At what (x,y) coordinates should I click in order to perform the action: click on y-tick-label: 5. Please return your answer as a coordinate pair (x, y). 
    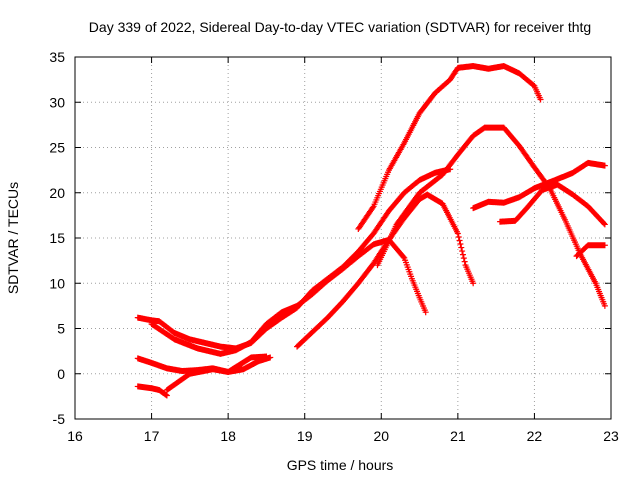
    Looking at the image, I should click on (61, 329).